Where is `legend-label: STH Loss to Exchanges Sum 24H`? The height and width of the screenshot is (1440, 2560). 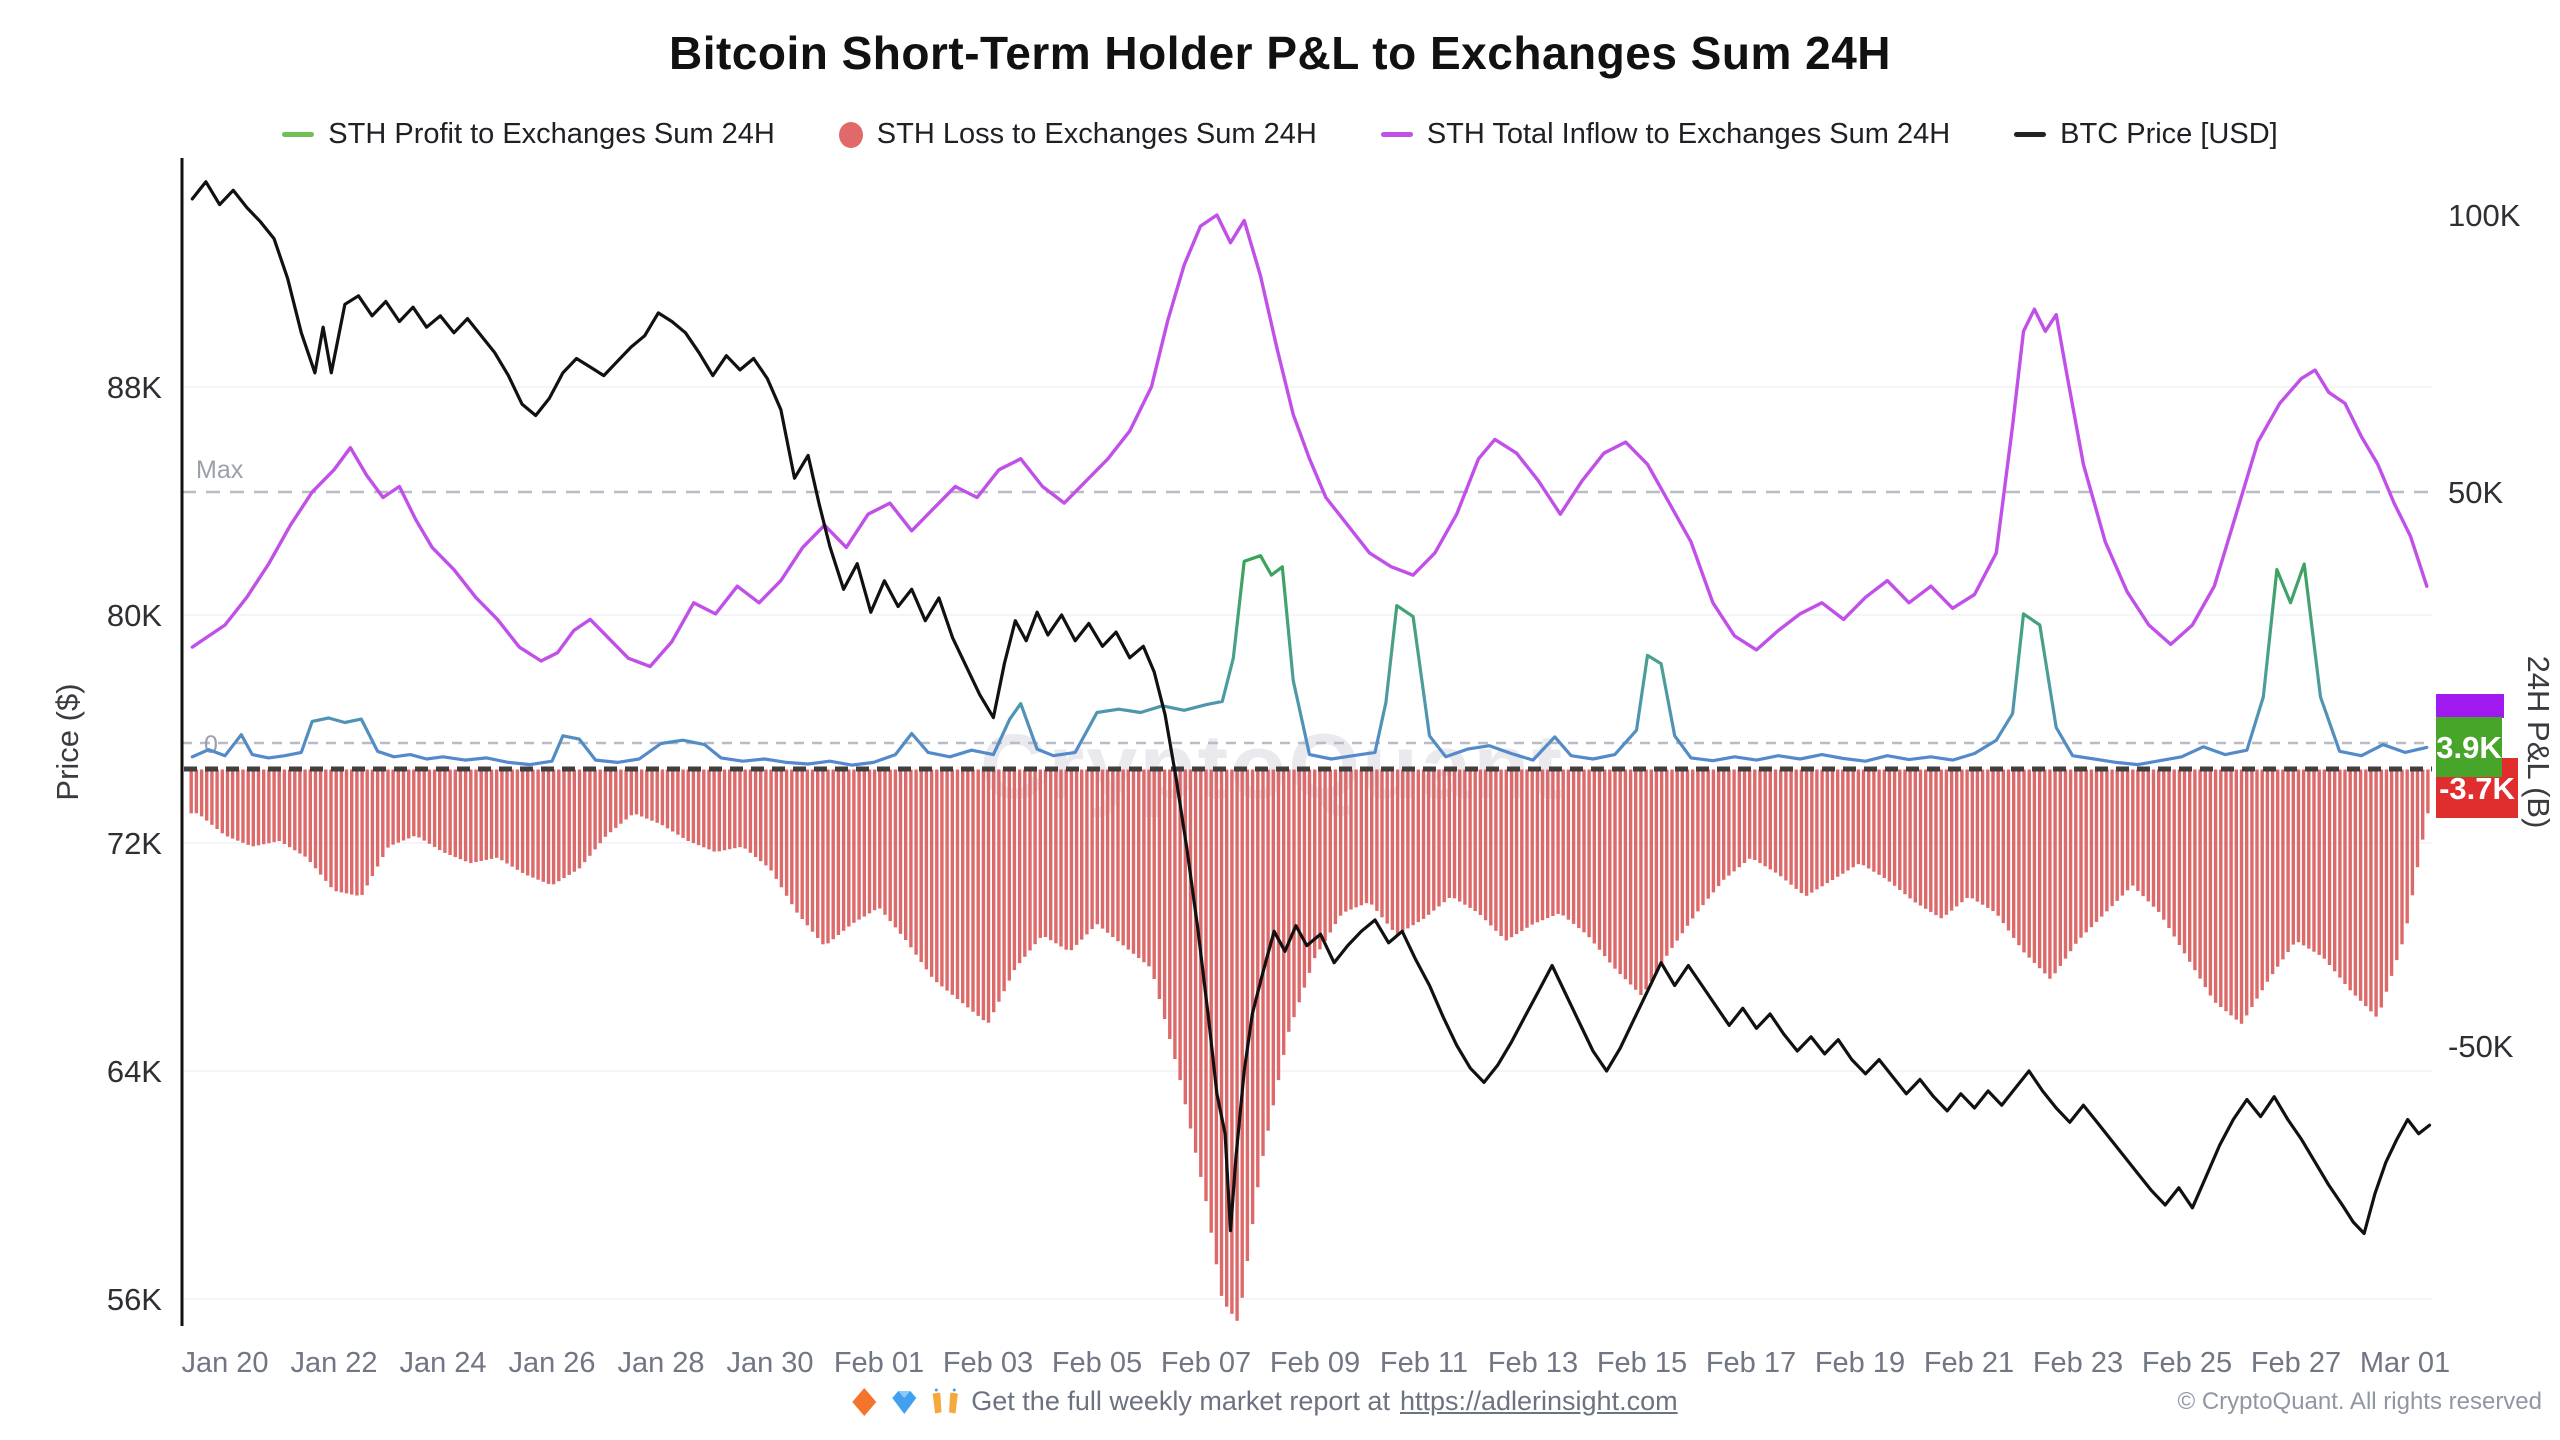
legend-label: STH Loss to Exchanges Sum 24H is located at coordinates (1096, 134).